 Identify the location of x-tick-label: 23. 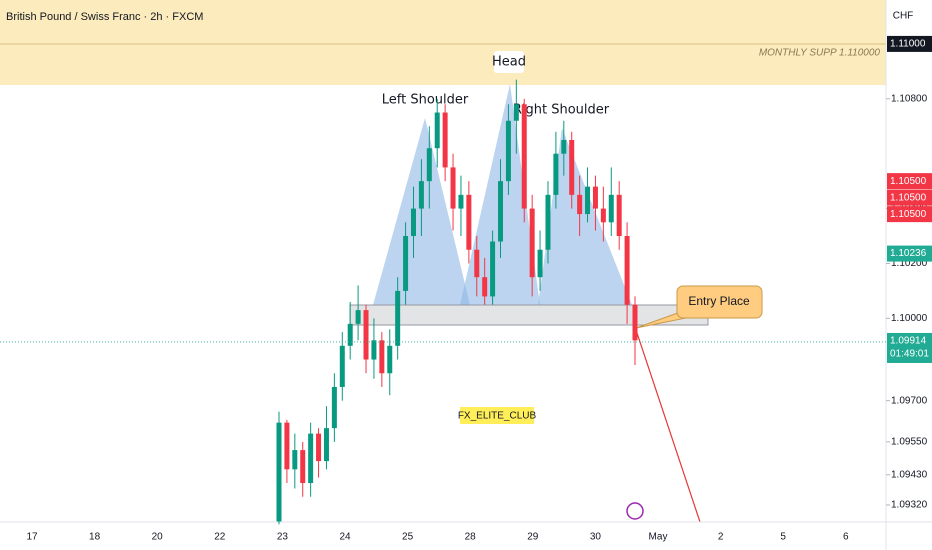
(283, 537).